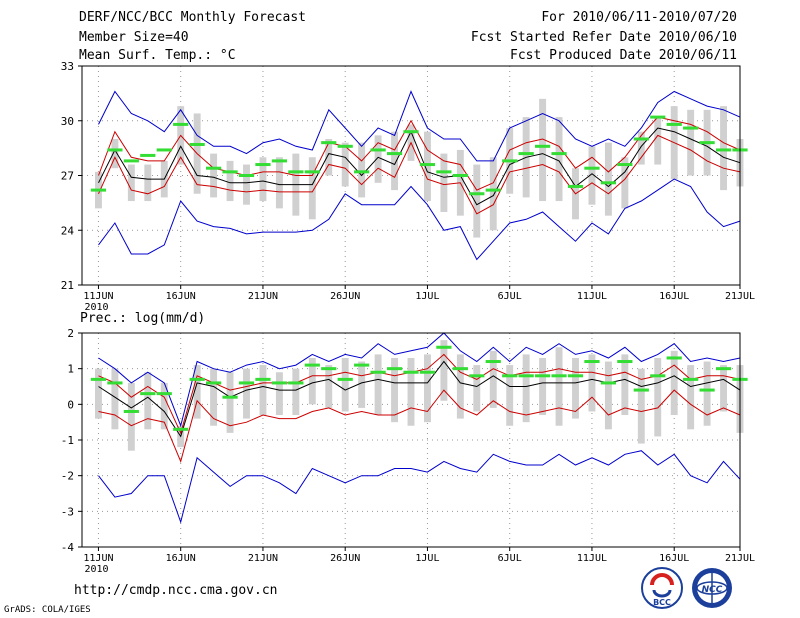 This screenshot has height=618, width=800. Describe the element at coordinates (712, 590) in the screenshot. I see `ncc-logo-text: NCC` at that location.